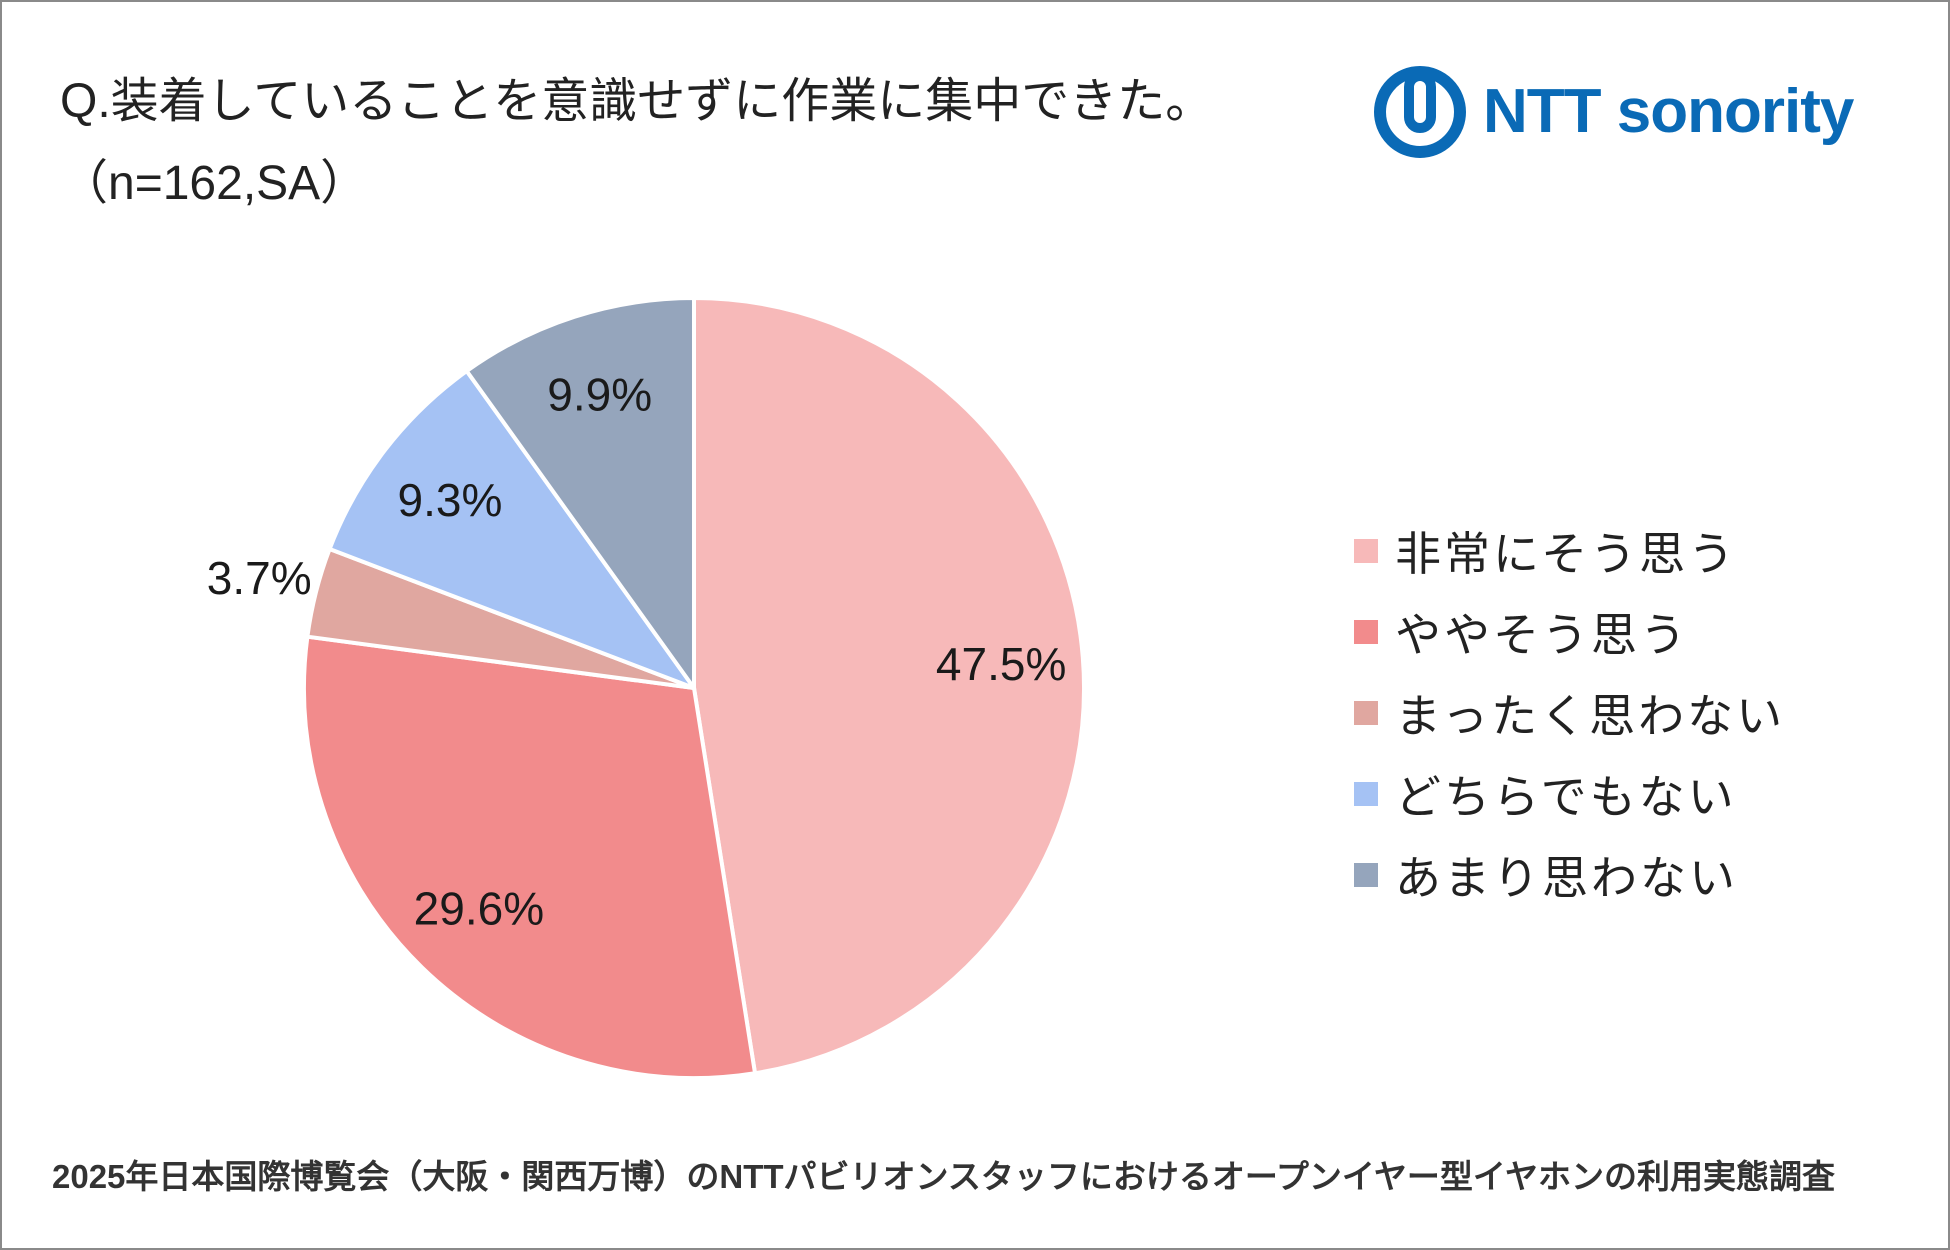 This screenshot has width=1950, height=1250. Describe the element at coordinates (214, 183) in the screenshot. I see `chart-subtitle: （n=162,SA）` at that location.